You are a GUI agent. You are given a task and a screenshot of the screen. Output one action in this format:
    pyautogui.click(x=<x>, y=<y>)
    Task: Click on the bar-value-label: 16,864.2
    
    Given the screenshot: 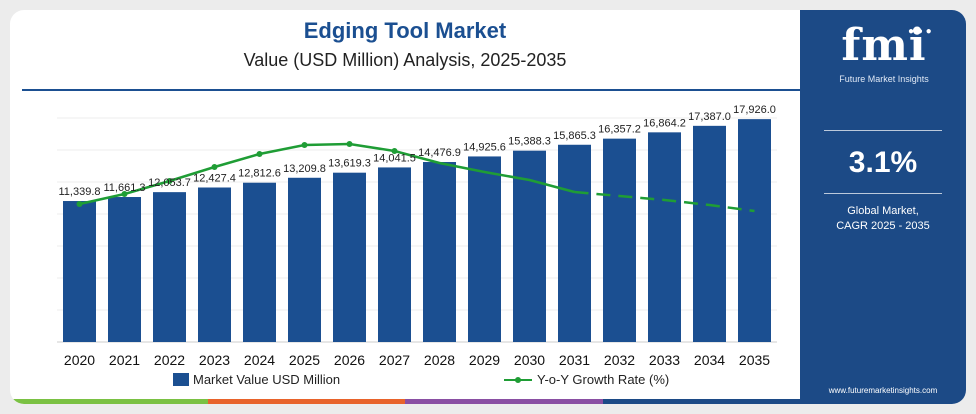 What is the action you would take?
    pyautogui.click(x=664, y=123)
    